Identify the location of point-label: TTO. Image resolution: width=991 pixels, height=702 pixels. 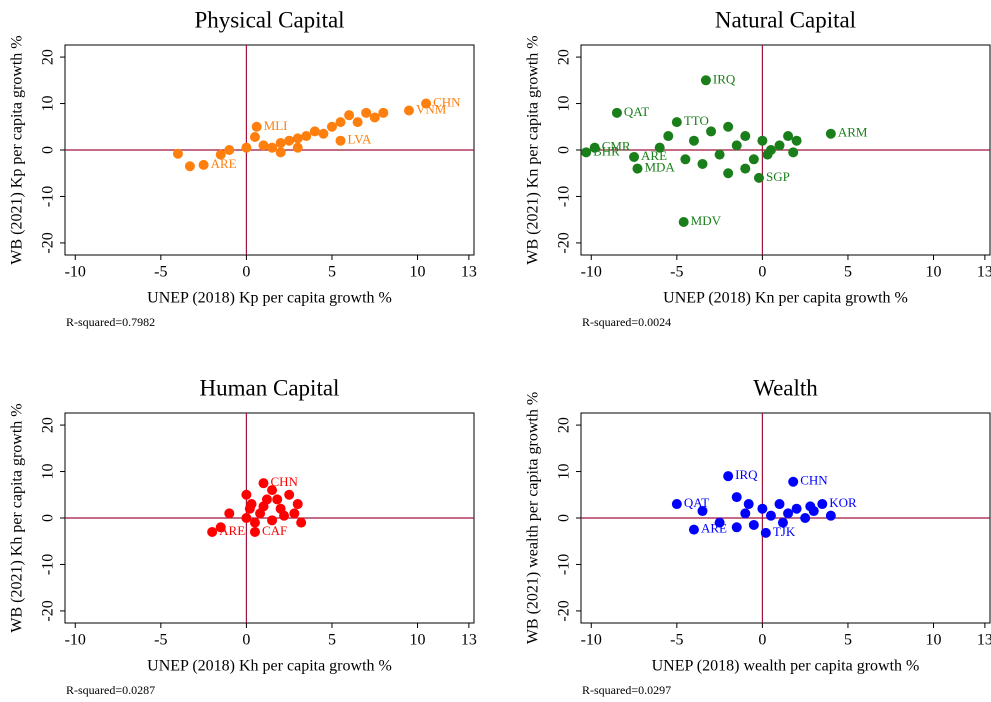
(696, 120).